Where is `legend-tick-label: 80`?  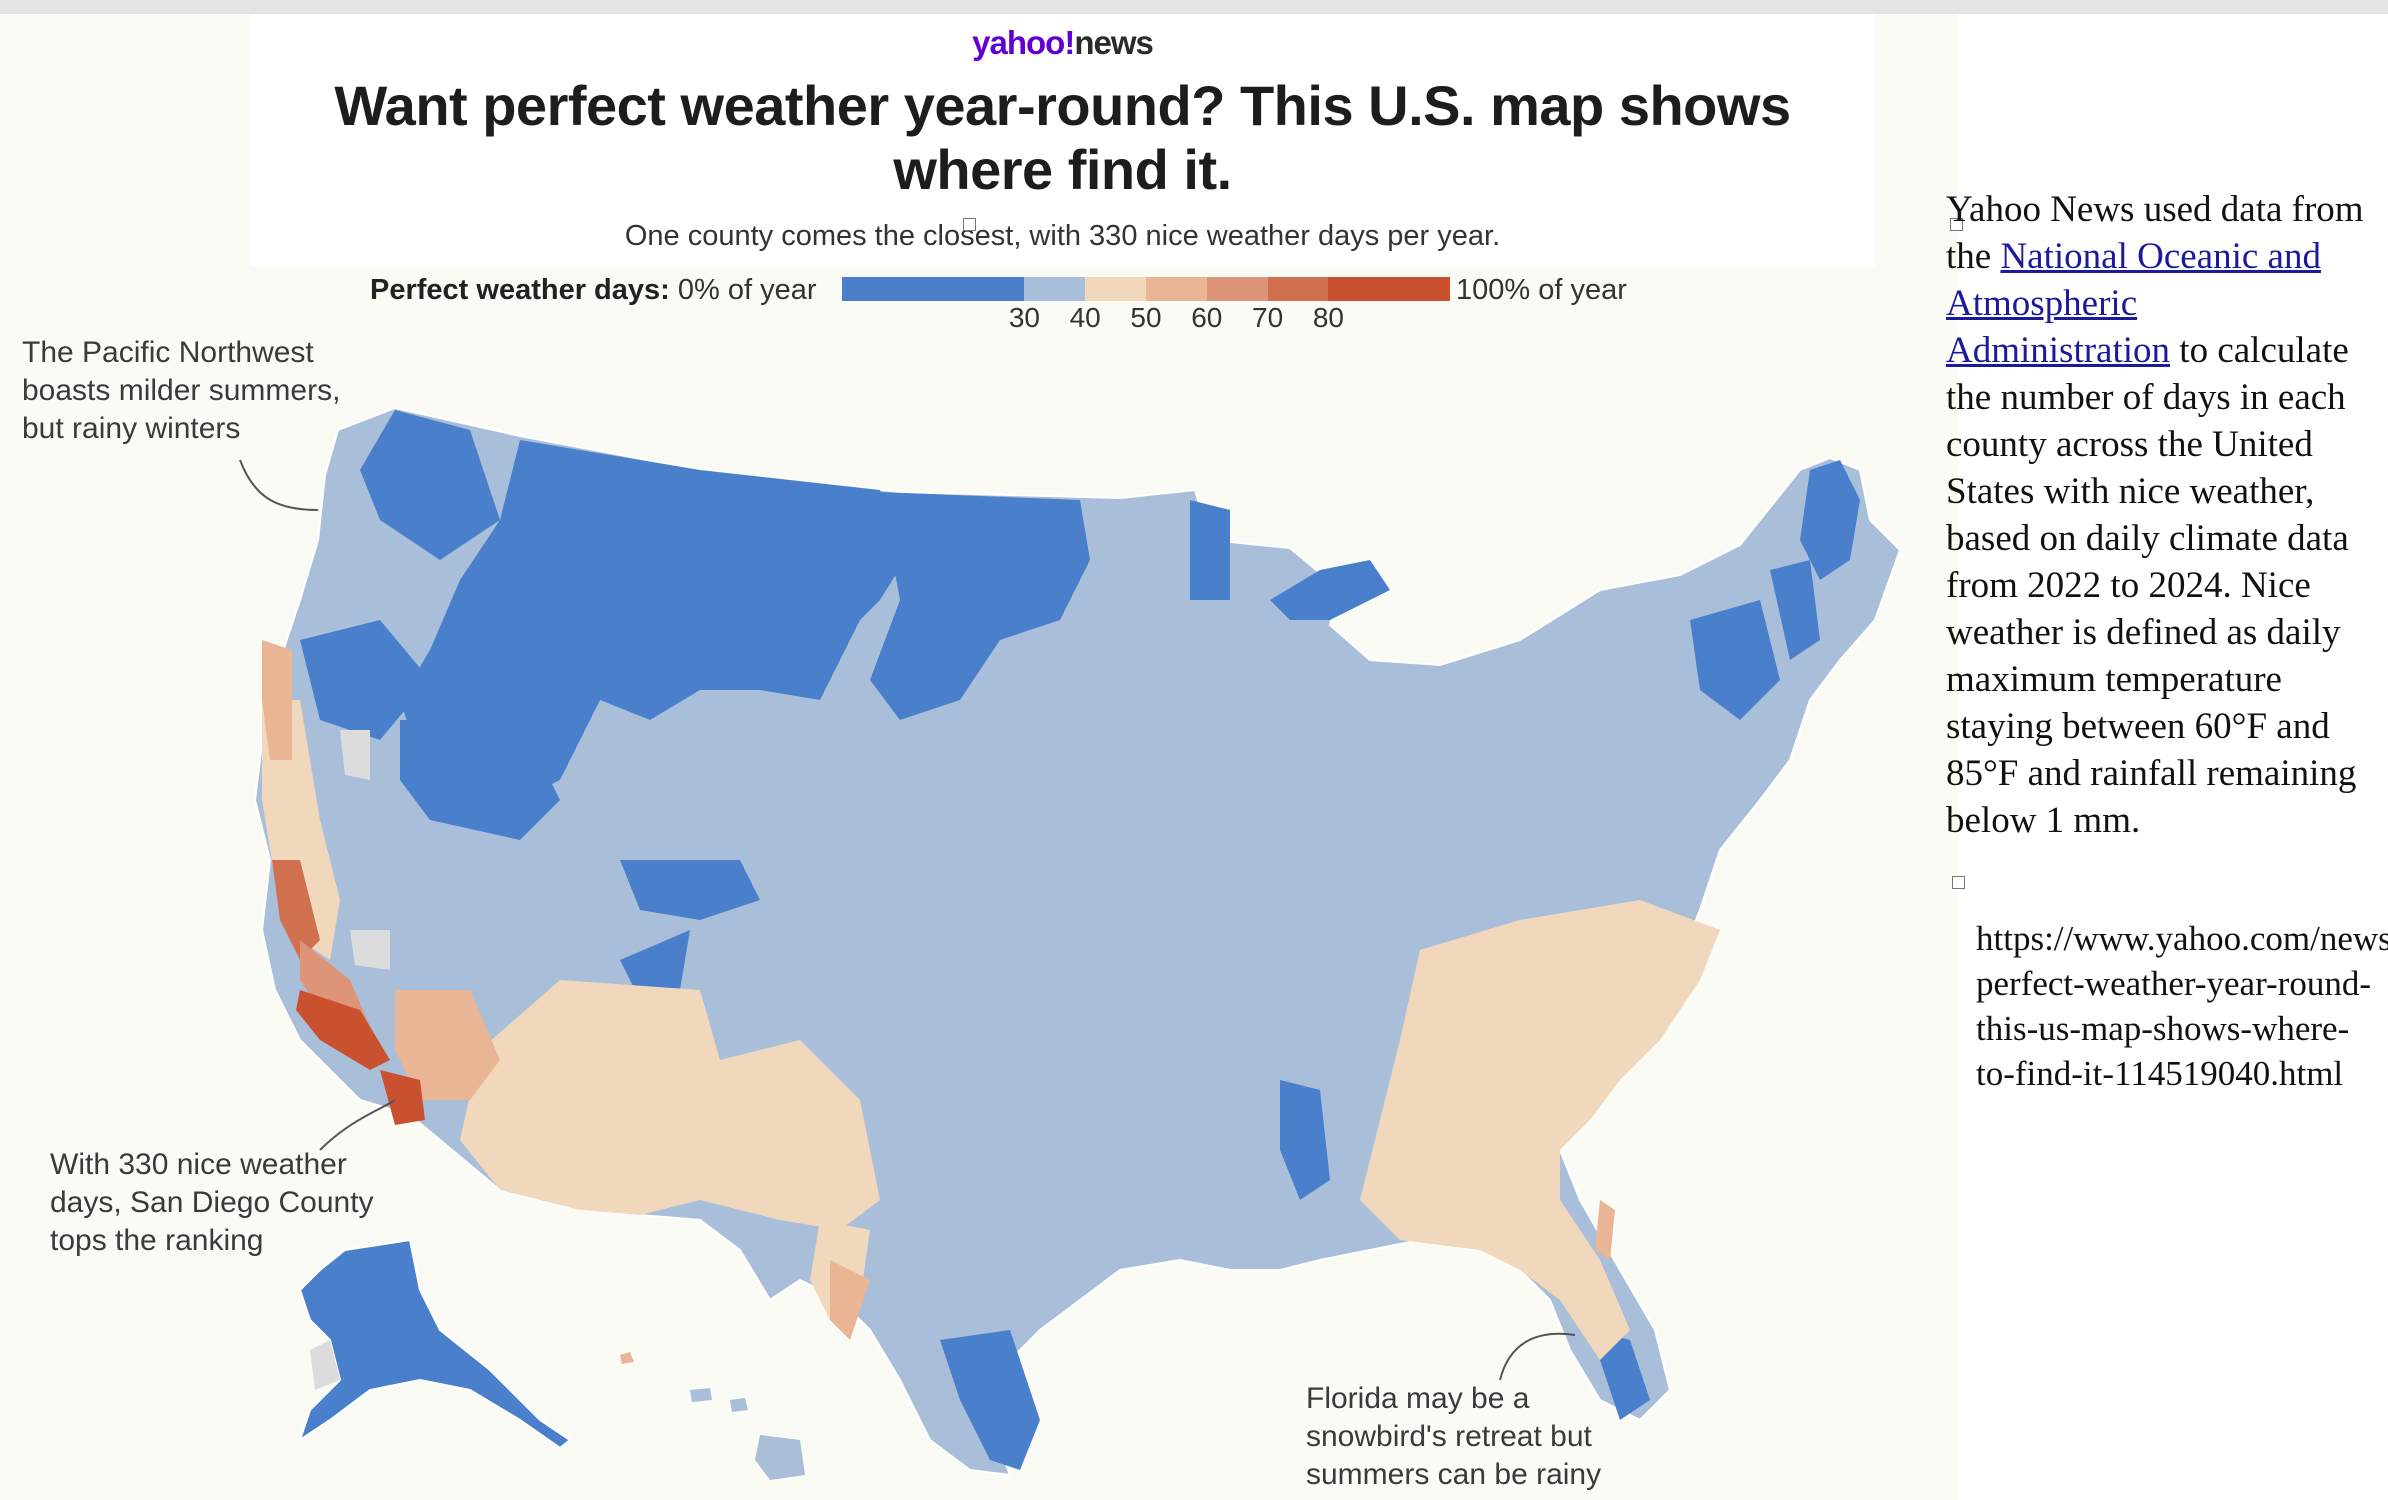 legend-tick-label: 80 is located at coordinates (1328, 317).